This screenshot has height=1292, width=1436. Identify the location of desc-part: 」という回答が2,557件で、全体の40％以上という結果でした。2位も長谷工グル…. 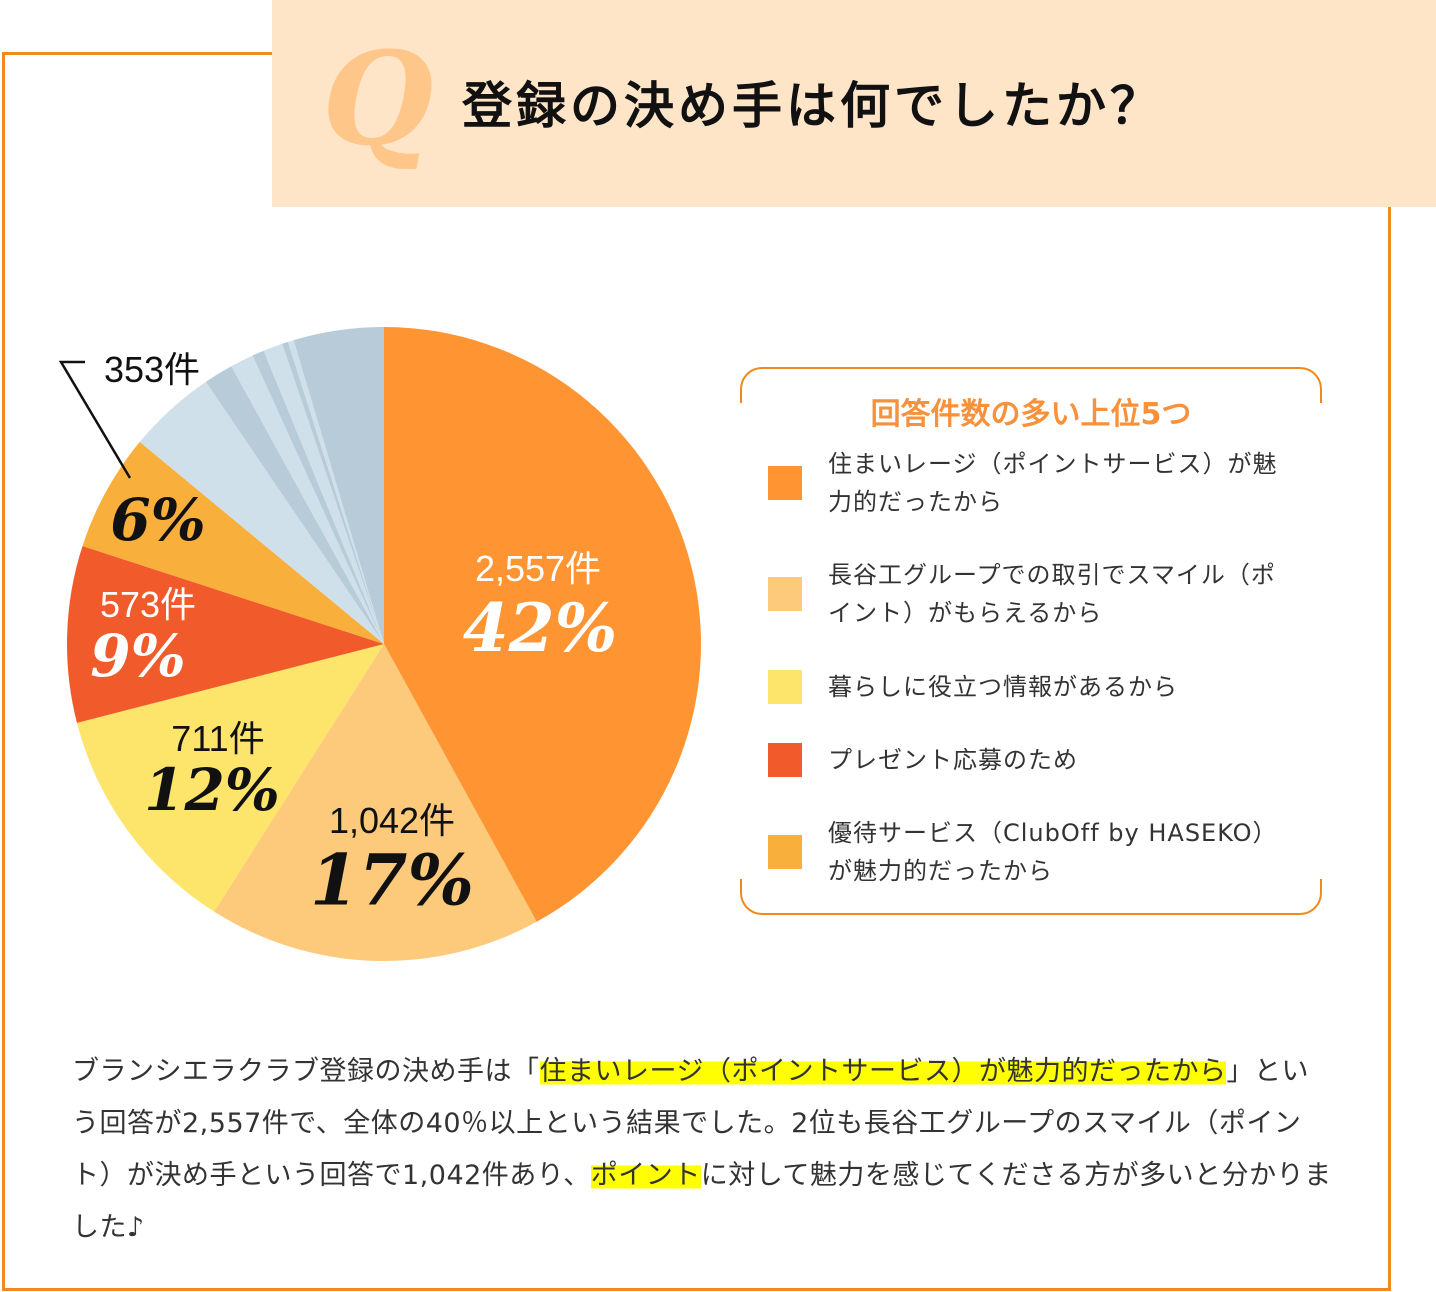
(690, 1123).